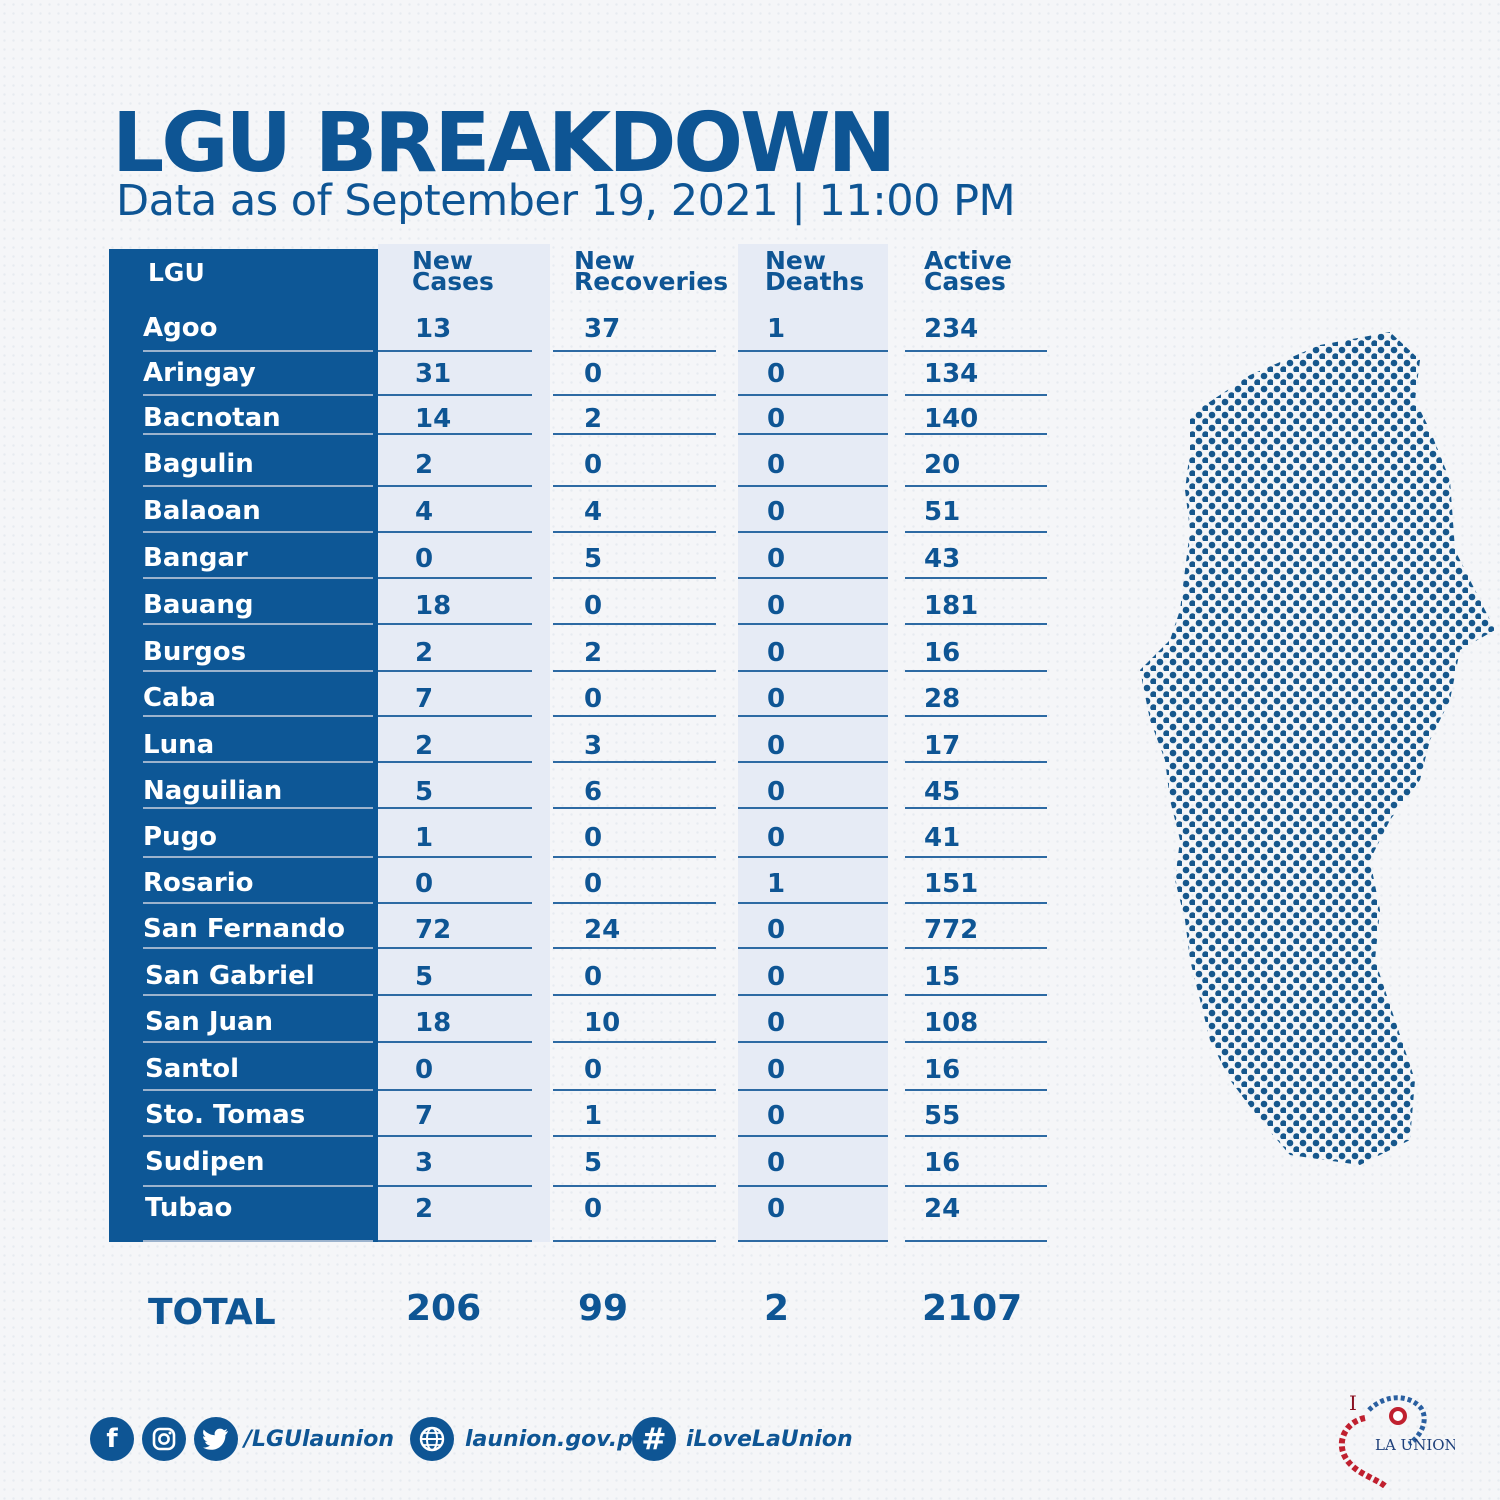  I want to click on lgu-name-cell: San Juan, so click(209, 1022).